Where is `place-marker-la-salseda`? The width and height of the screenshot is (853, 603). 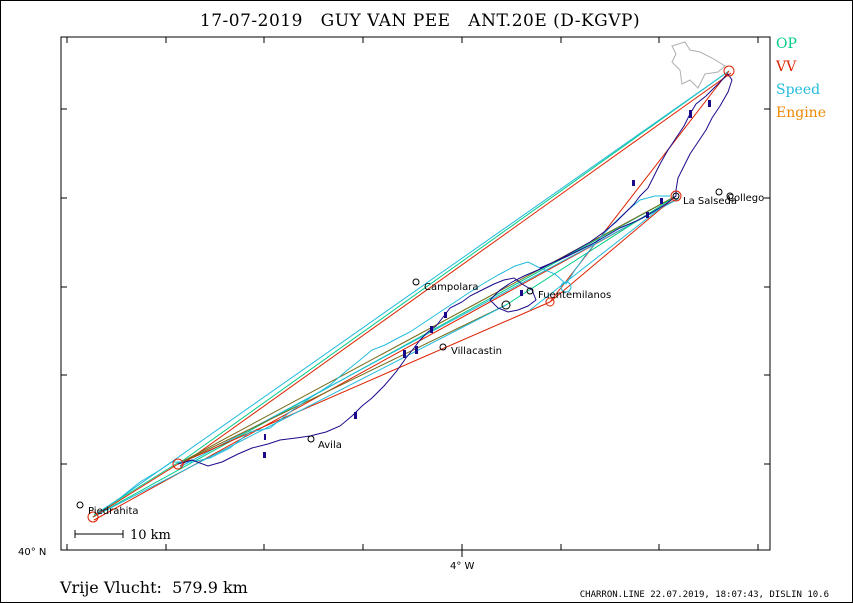 place-marker-la-salseda is located at coordinates (676, 196).